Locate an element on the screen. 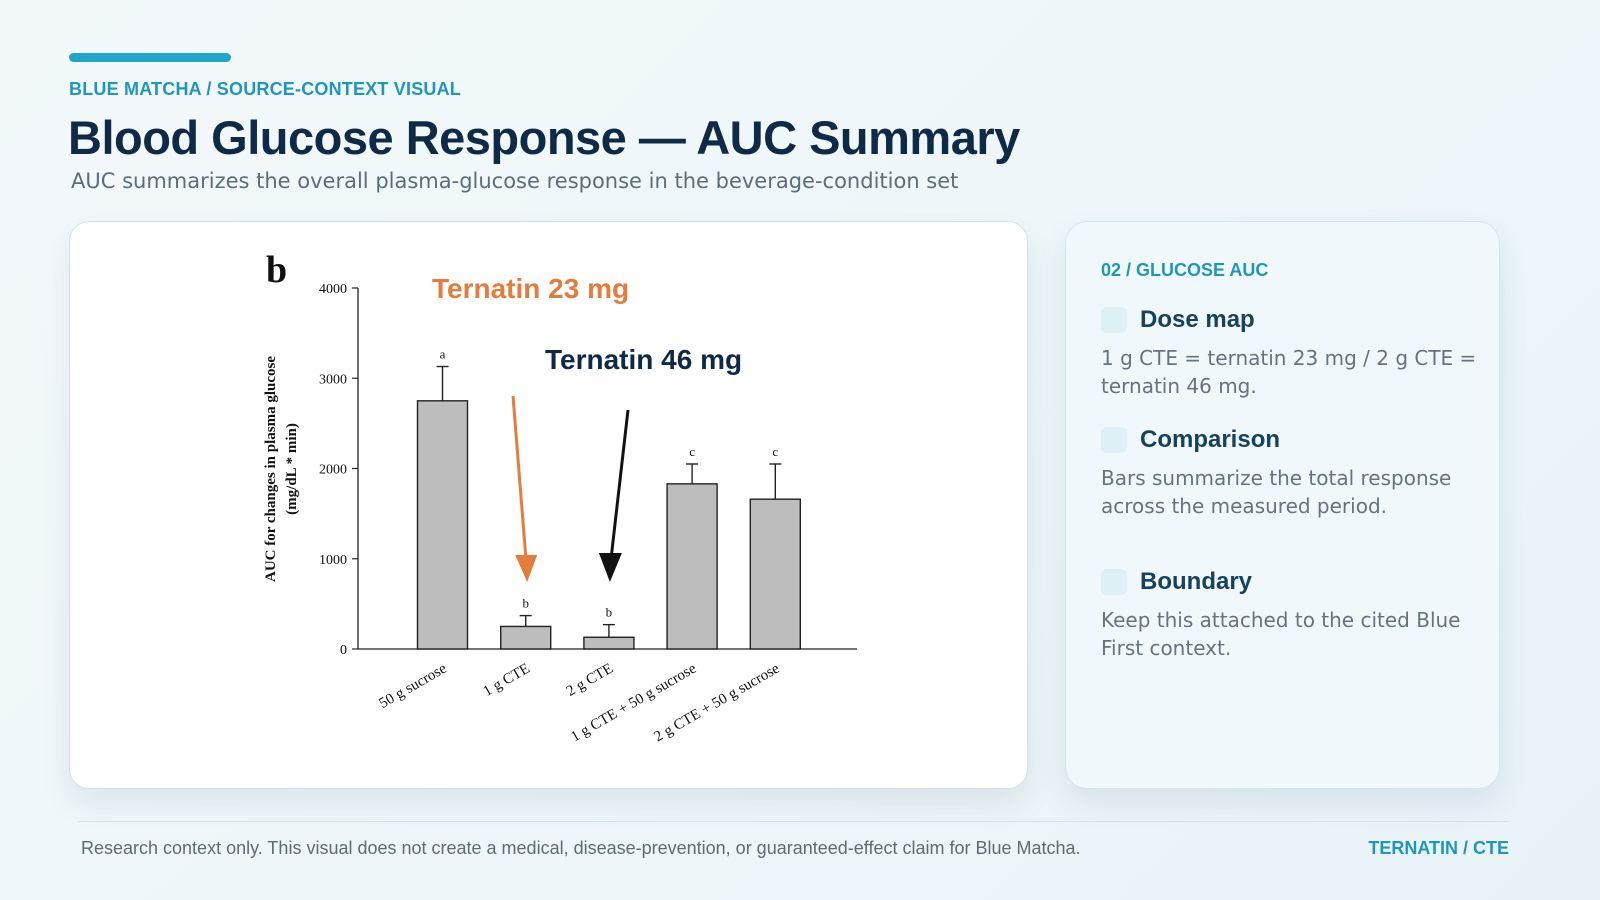 Image resolution: width=1600 pixels, height=900 pixels. comparison-title: Comparison is located at coordinates (1210, 439).